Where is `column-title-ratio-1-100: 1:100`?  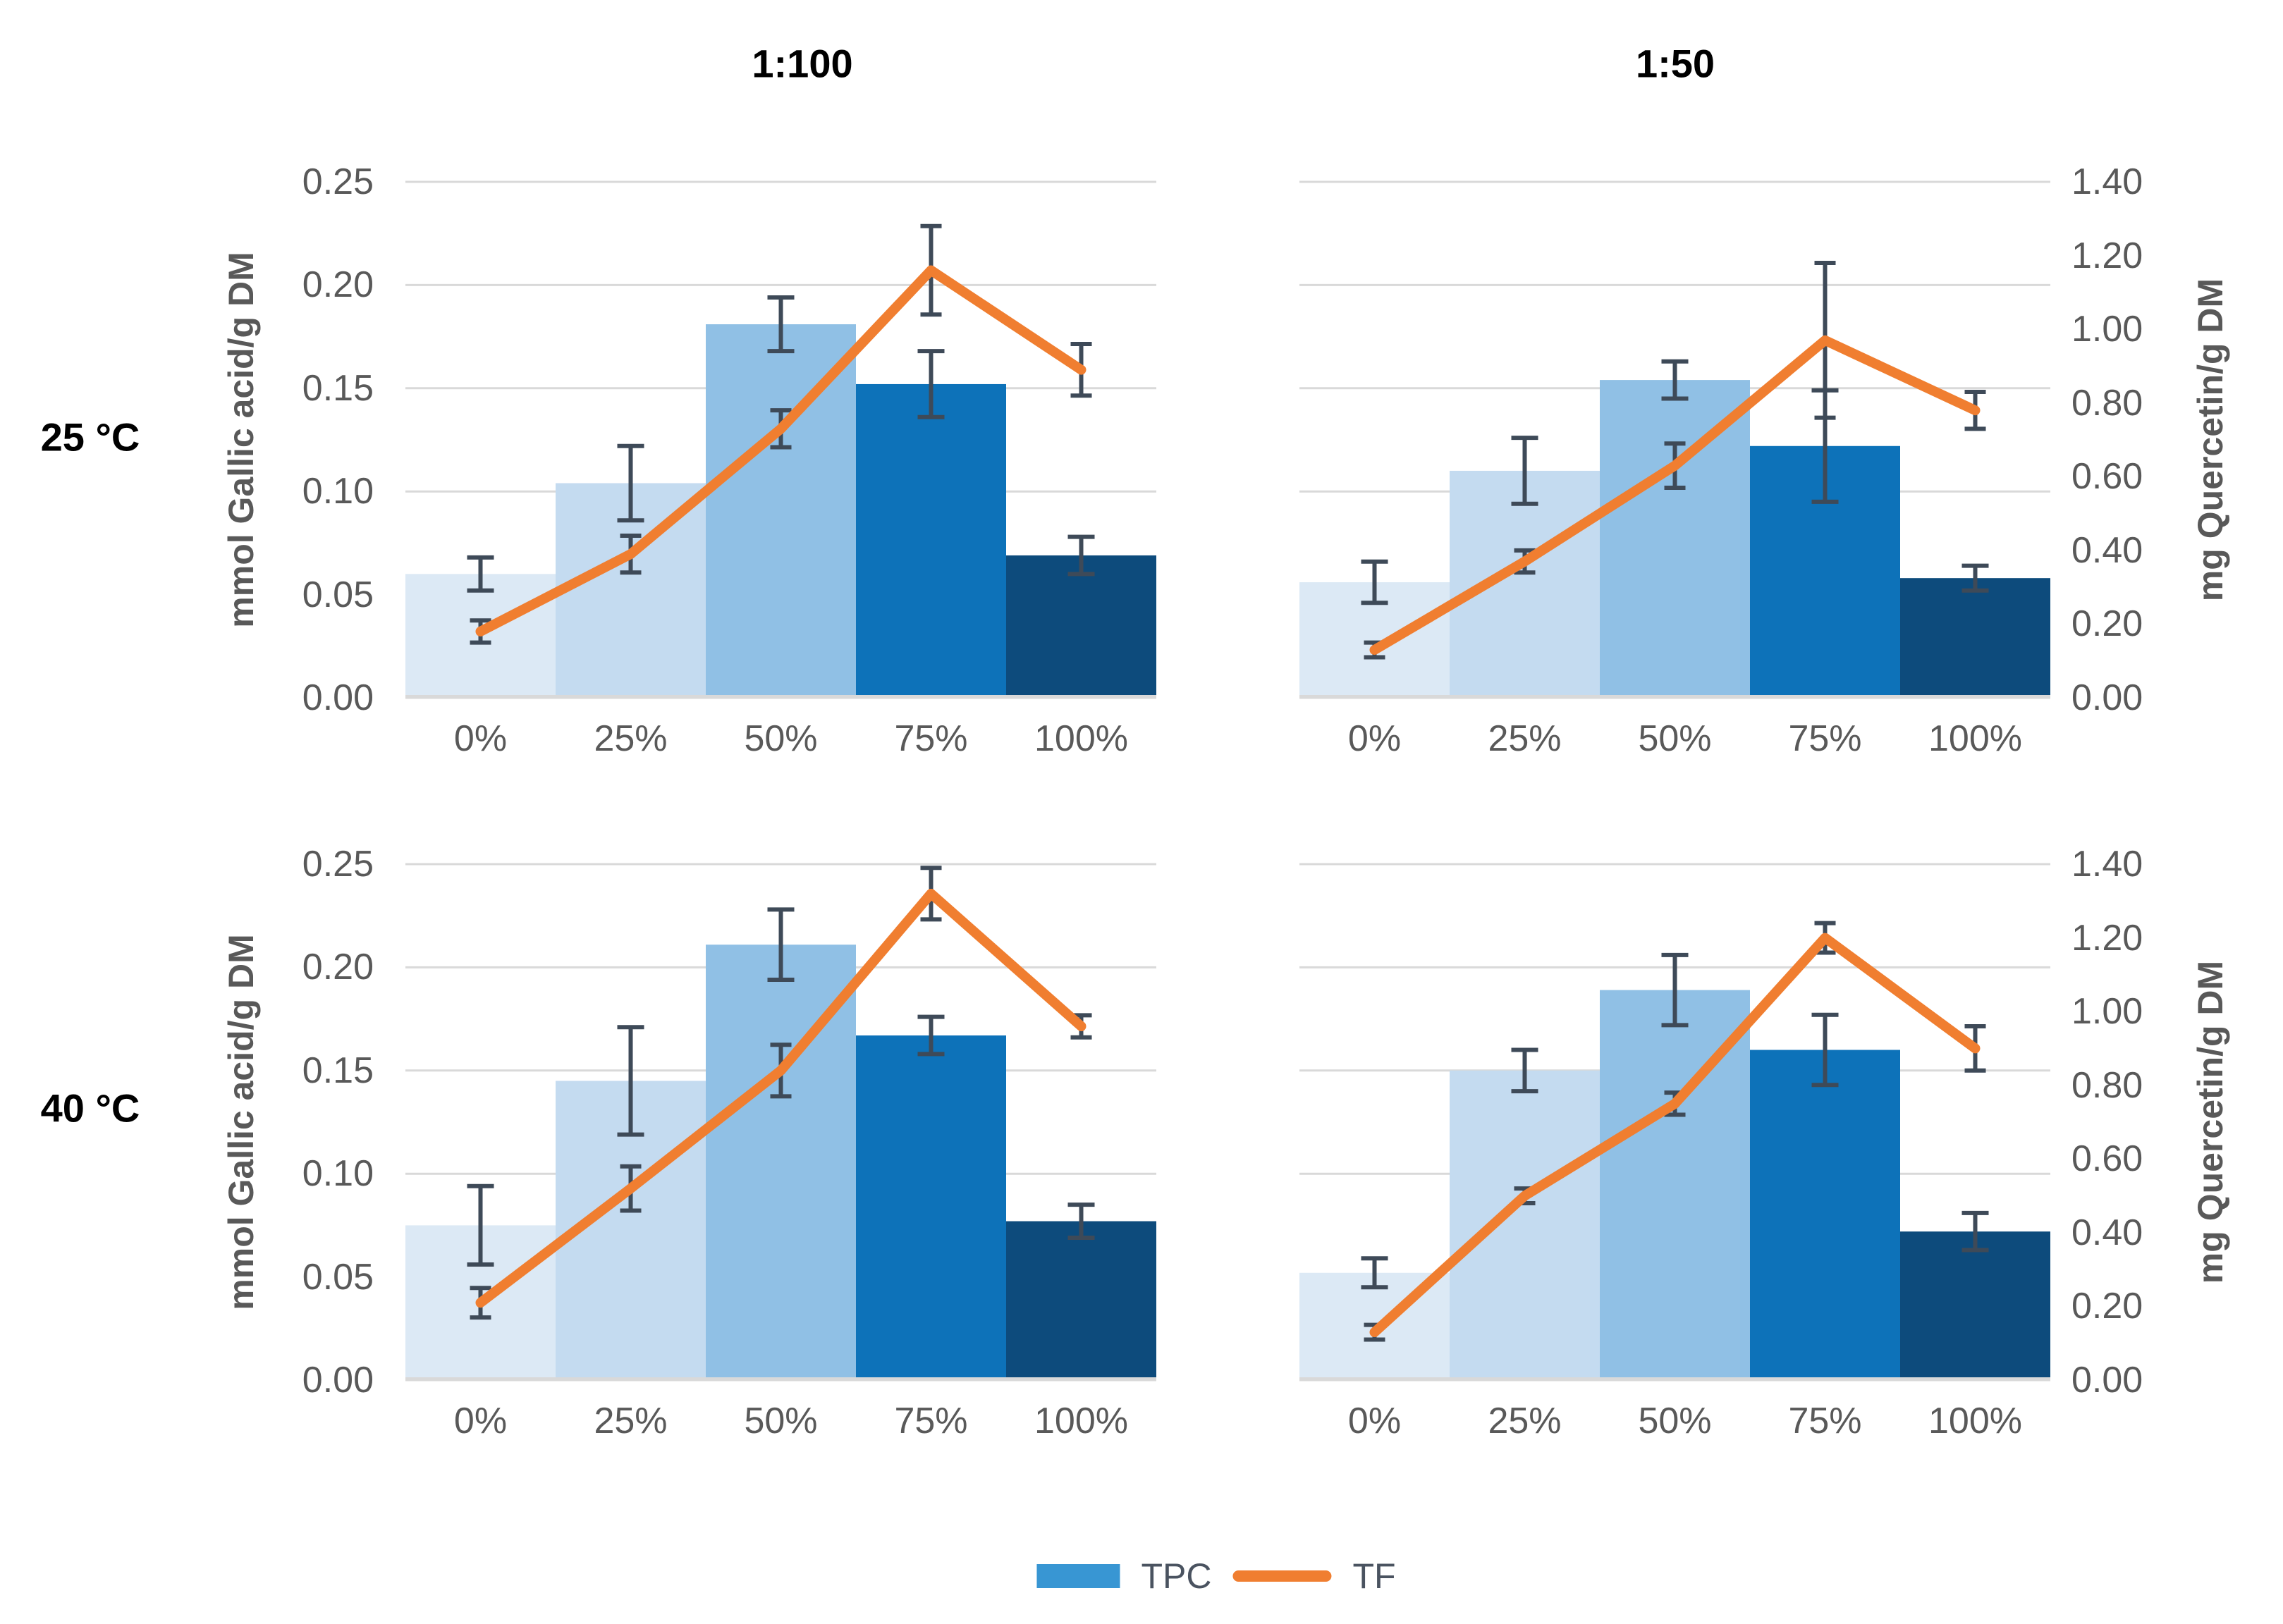 column-title-ratio-1-100: 1:100 is located at coordinates (802, 64).